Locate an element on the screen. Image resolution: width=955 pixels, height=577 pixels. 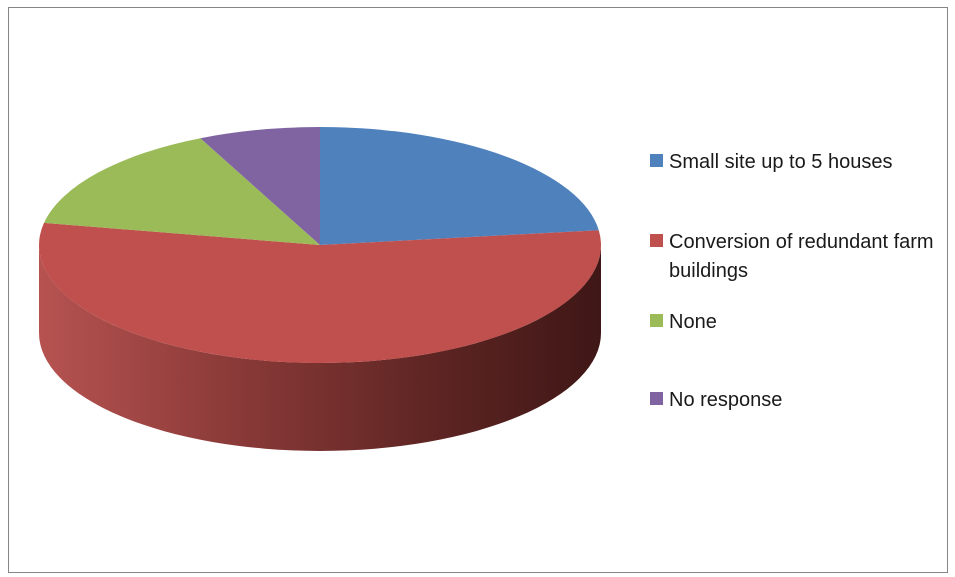
legend-swatch-conversion is located at coordinates (656, 240).